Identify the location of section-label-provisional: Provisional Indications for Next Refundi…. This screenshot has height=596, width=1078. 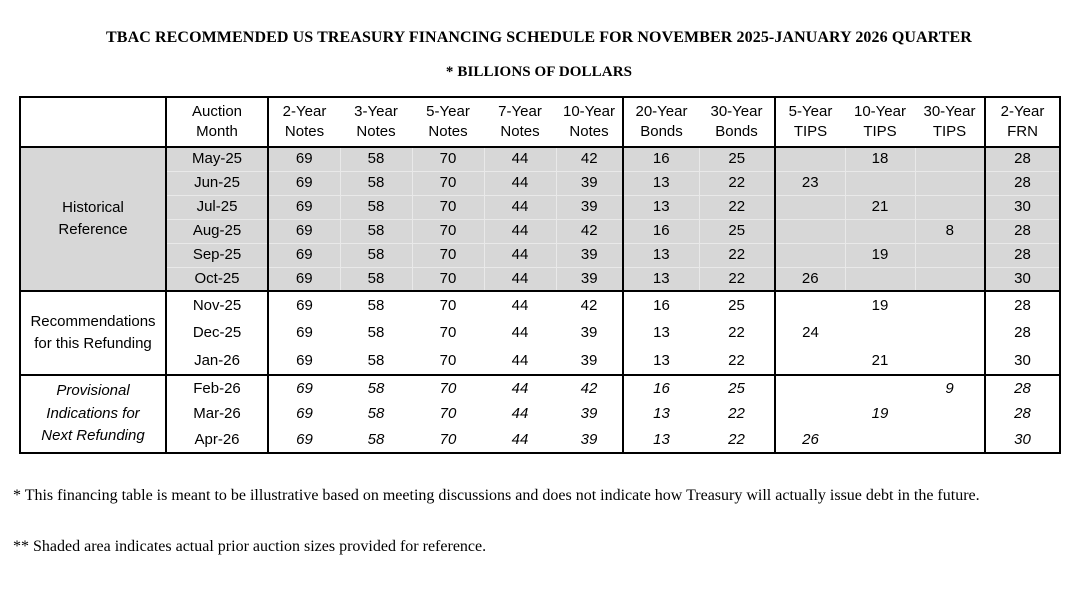
(93, 413).